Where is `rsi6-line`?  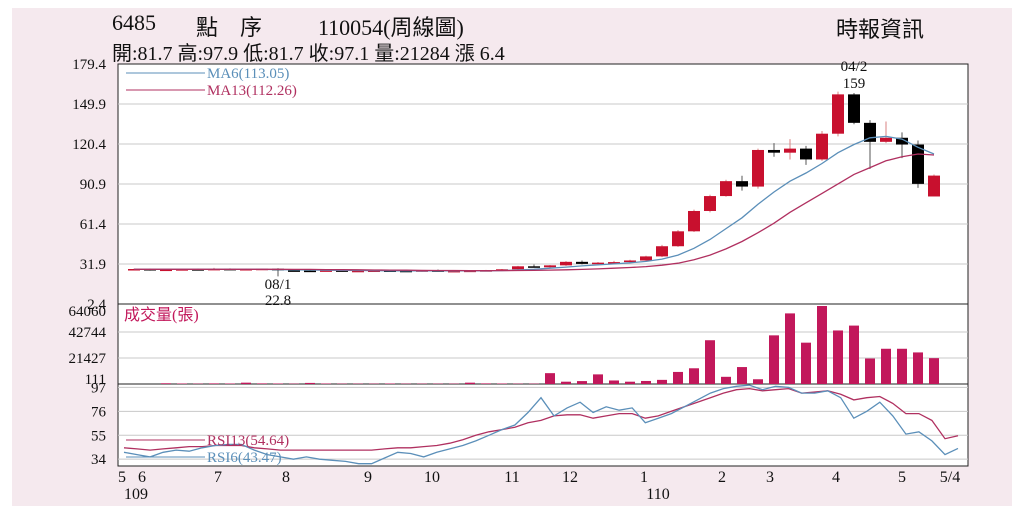
rsi6-line is located at coordinates (541, 424).